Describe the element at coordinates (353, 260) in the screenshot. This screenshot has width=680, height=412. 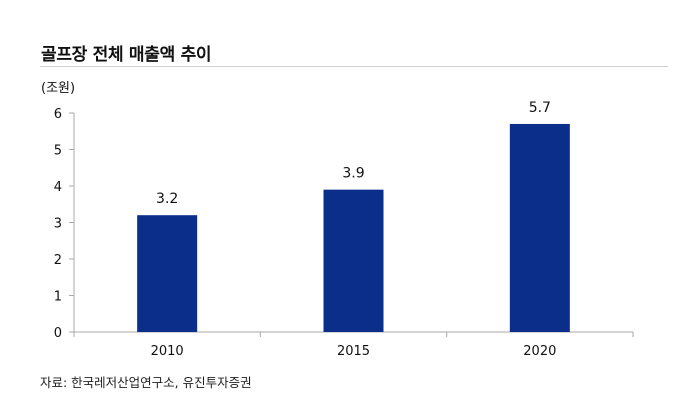
I see `bar-2015` at that location.